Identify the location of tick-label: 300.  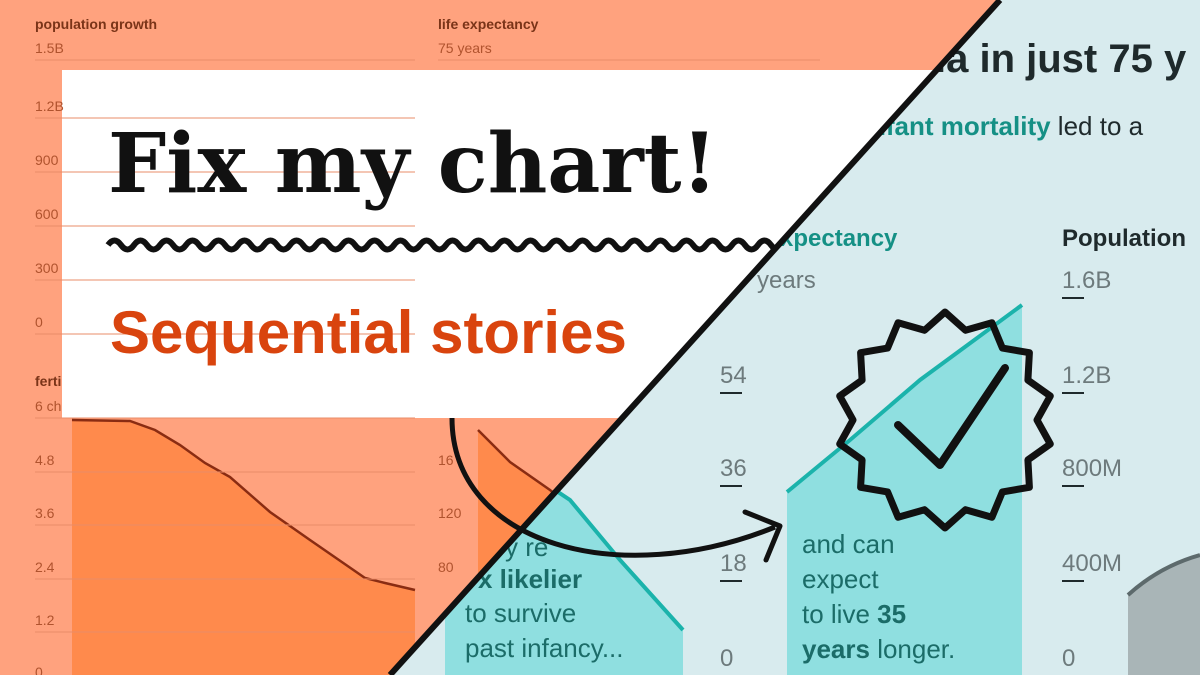
(47, 268).